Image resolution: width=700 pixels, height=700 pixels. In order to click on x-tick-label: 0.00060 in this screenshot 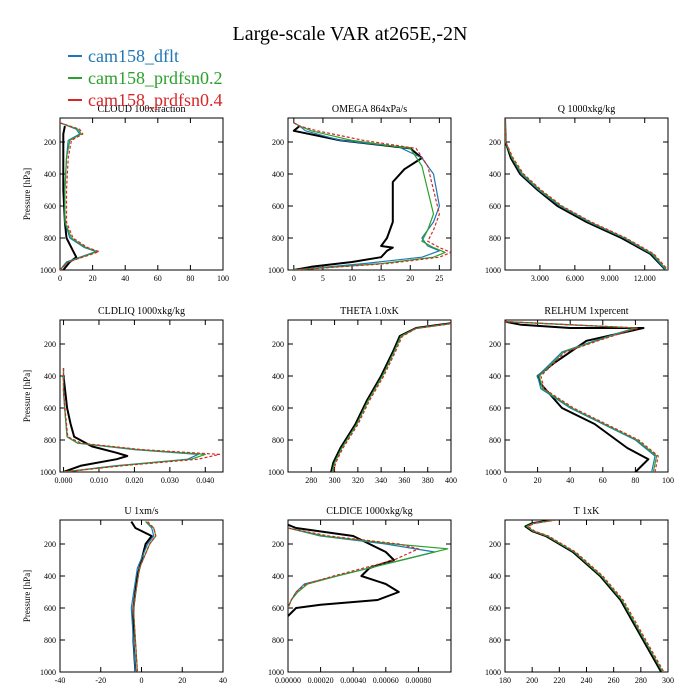, I will do `click(386, 680)`.